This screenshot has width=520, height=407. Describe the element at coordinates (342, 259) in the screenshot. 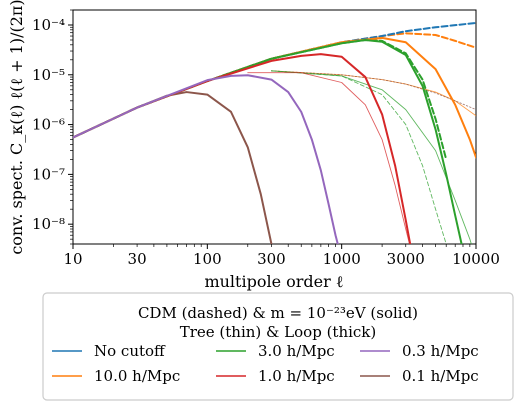

I see `x-tick-label: 1000` at that location.